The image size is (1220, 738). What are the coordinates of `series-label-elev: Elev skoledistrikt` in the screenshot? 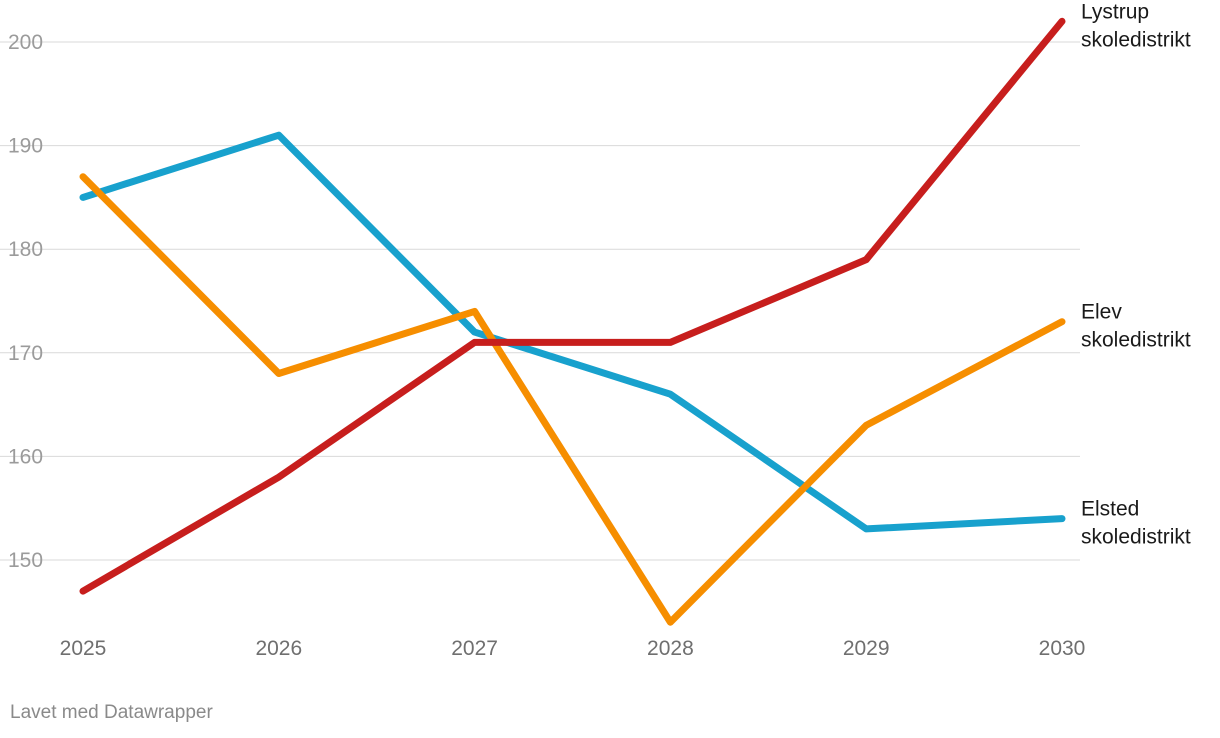 It's located at (1136, 326).